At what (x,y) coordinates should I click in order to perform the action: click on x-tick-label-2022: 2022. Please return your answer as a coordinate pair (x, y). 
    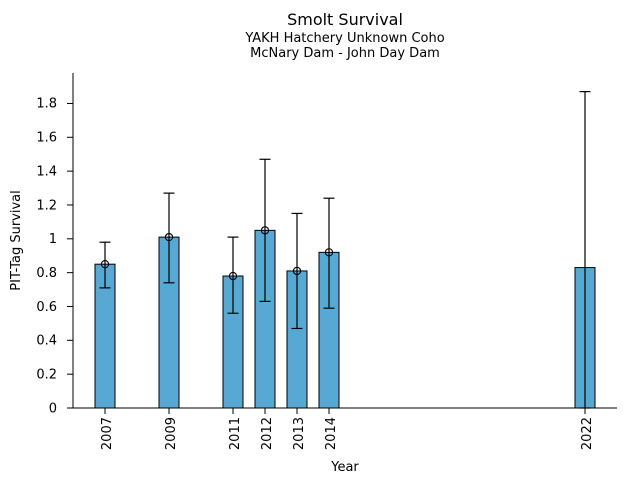
    Looking at the image, I should click on (587, 433).